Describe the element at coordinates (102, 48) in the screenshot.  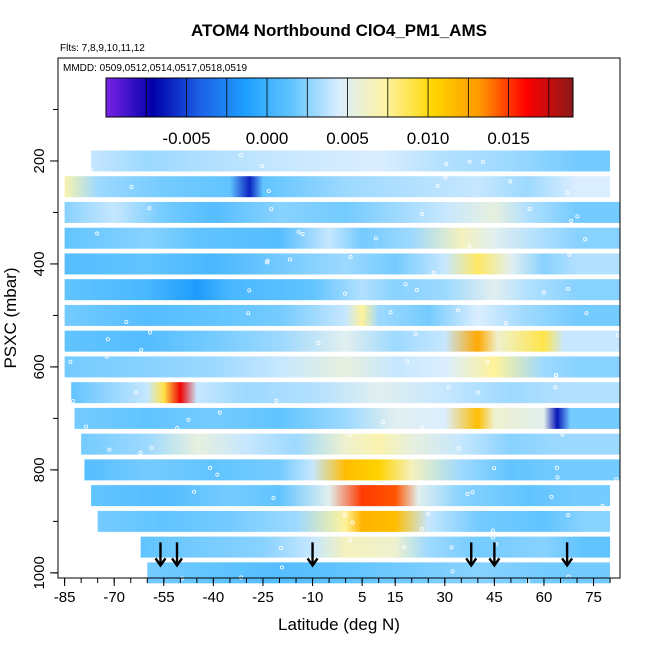
I see `flights-note: Flts: 7,8,9,10,11,12` at that location.